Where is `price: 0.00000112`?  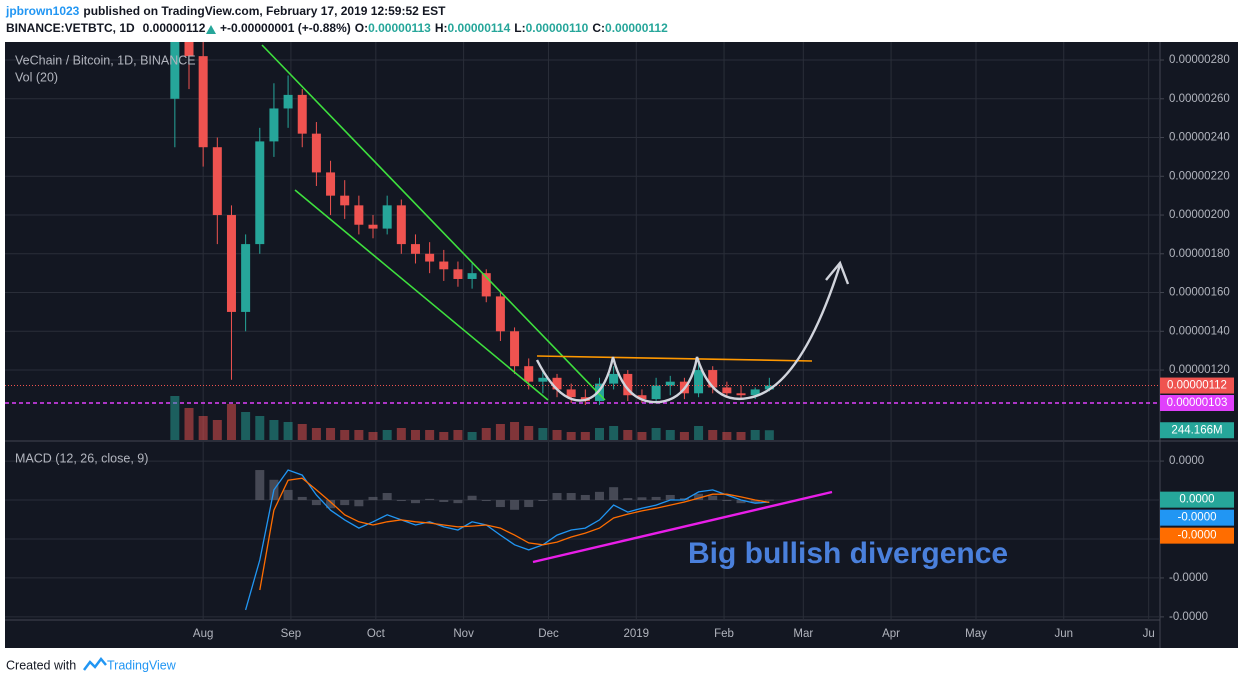
price: 0.00000112 is located at coordinates (174, 28).